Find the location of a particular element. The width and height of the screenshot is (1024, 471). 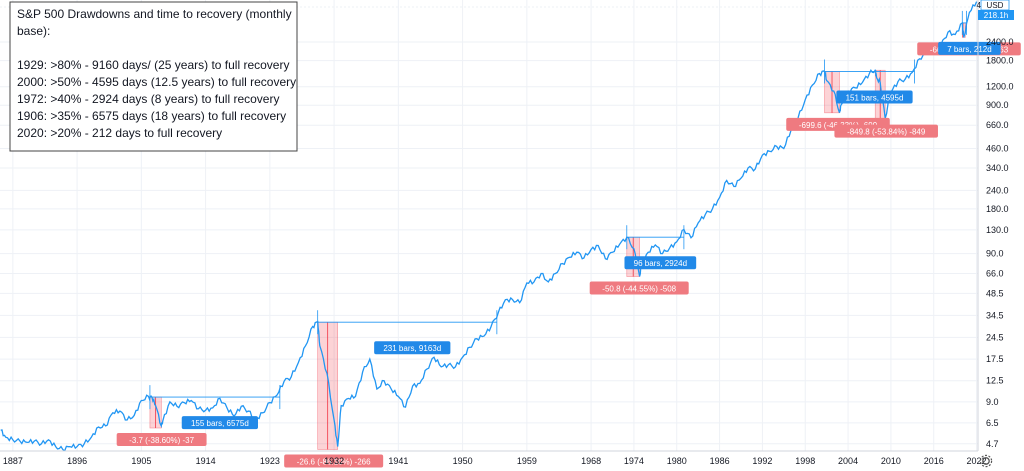

y-tick-label: 66.0 is located at coordinates (995, 274).